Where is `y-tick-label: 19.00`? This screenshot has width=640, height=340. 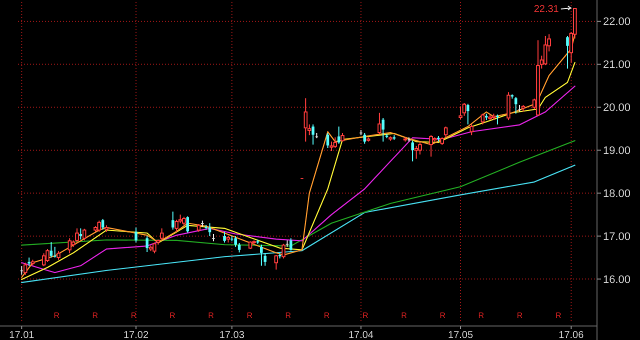 y-tick-label: 19.00 is located at coordinates (617, 151).